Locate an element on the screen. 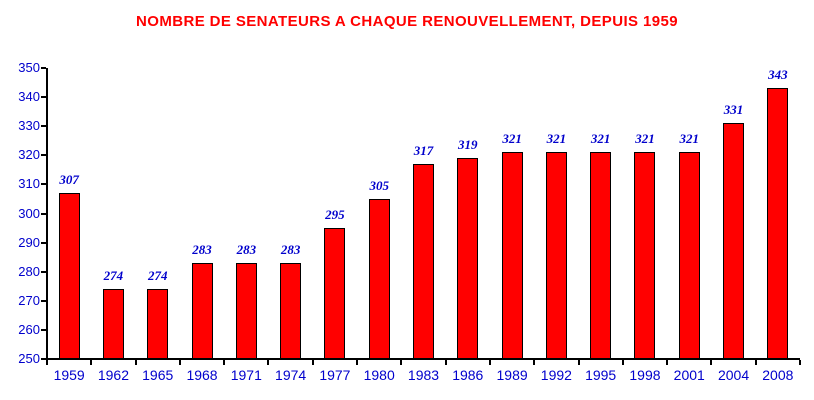  x-axis-label: 2001 is located at coordinates (689, 375).